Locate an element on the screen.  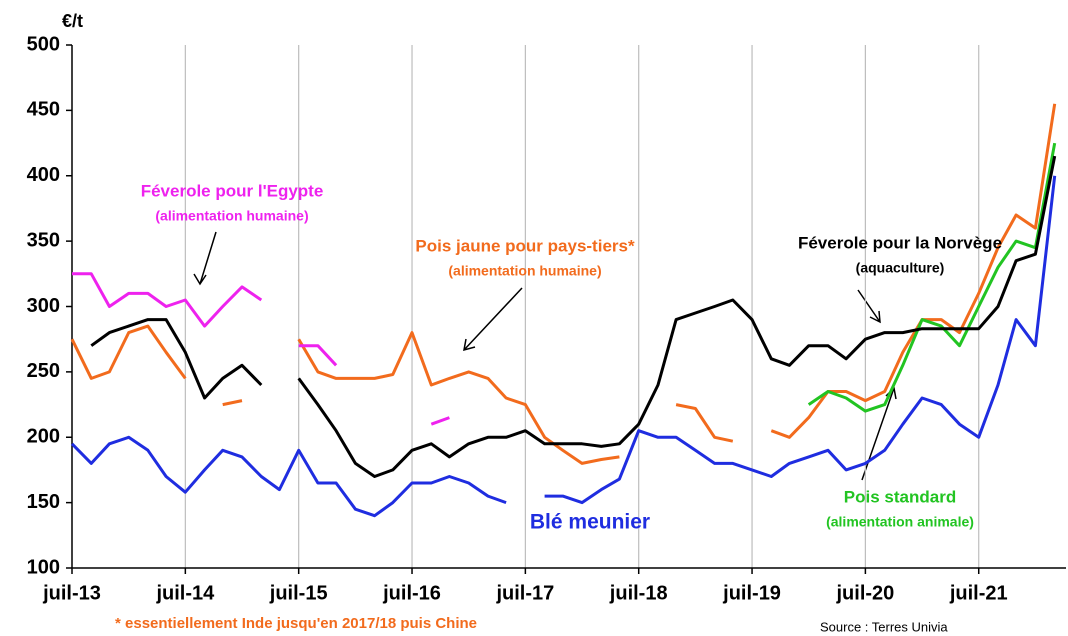
series-note: (aquaculture) is located at coordinates (900, 268).